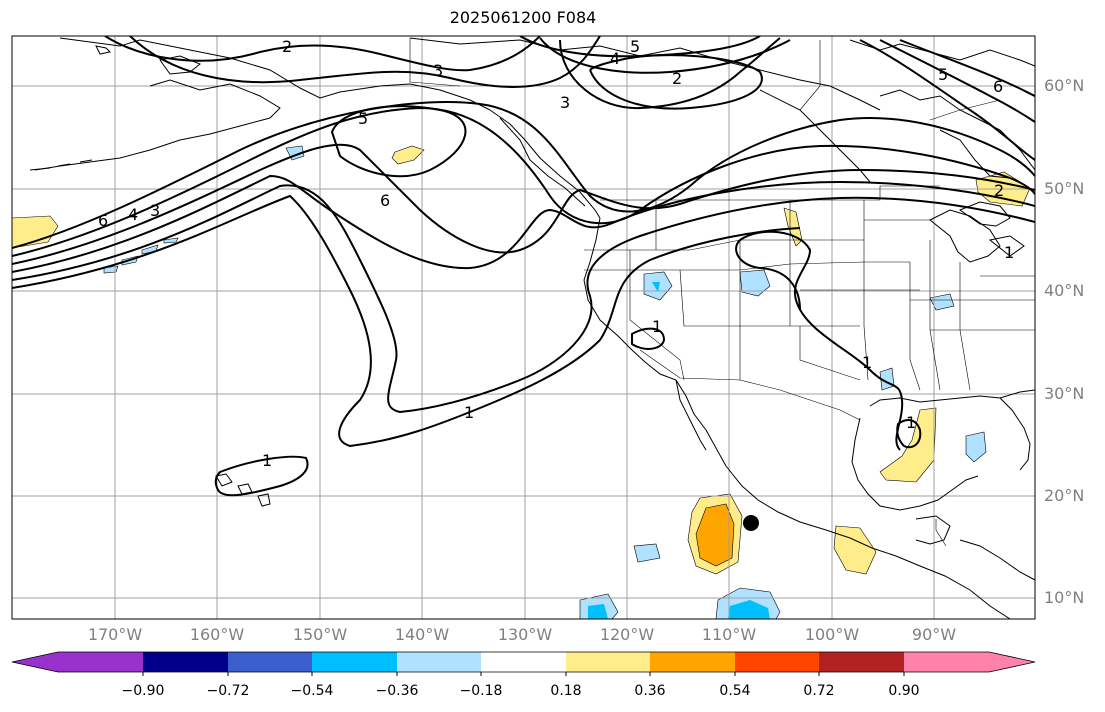  What do you see at coordinates (115, 634) in the screenshot?
I see `longitude-label: 170°W` at bounding box center [115, 634].